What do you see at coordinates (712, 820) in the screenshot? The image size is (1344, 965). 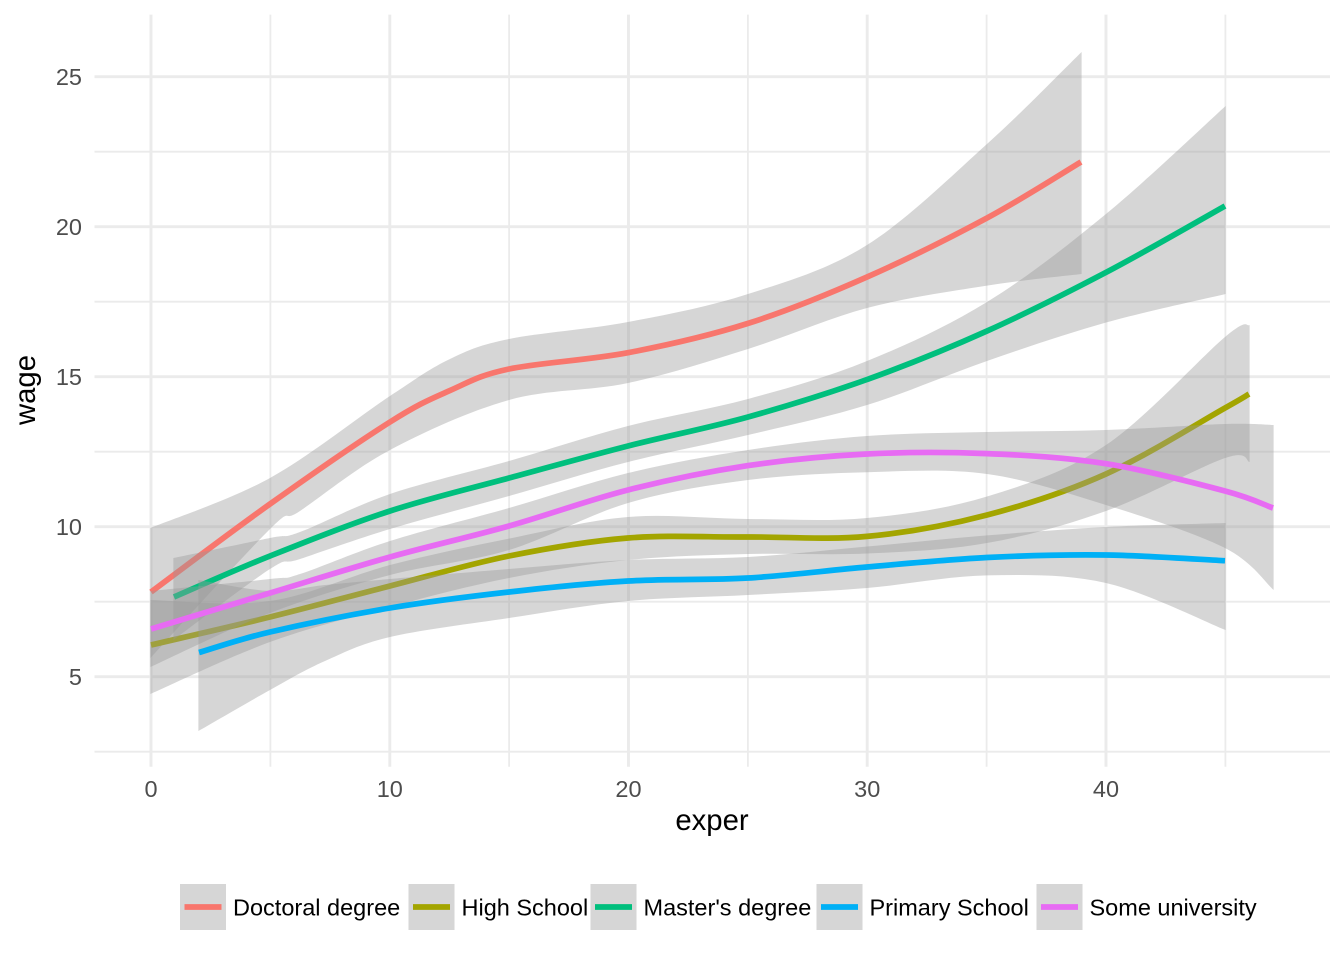 I see `svg-text: exper` at bounding box center [712, 820].